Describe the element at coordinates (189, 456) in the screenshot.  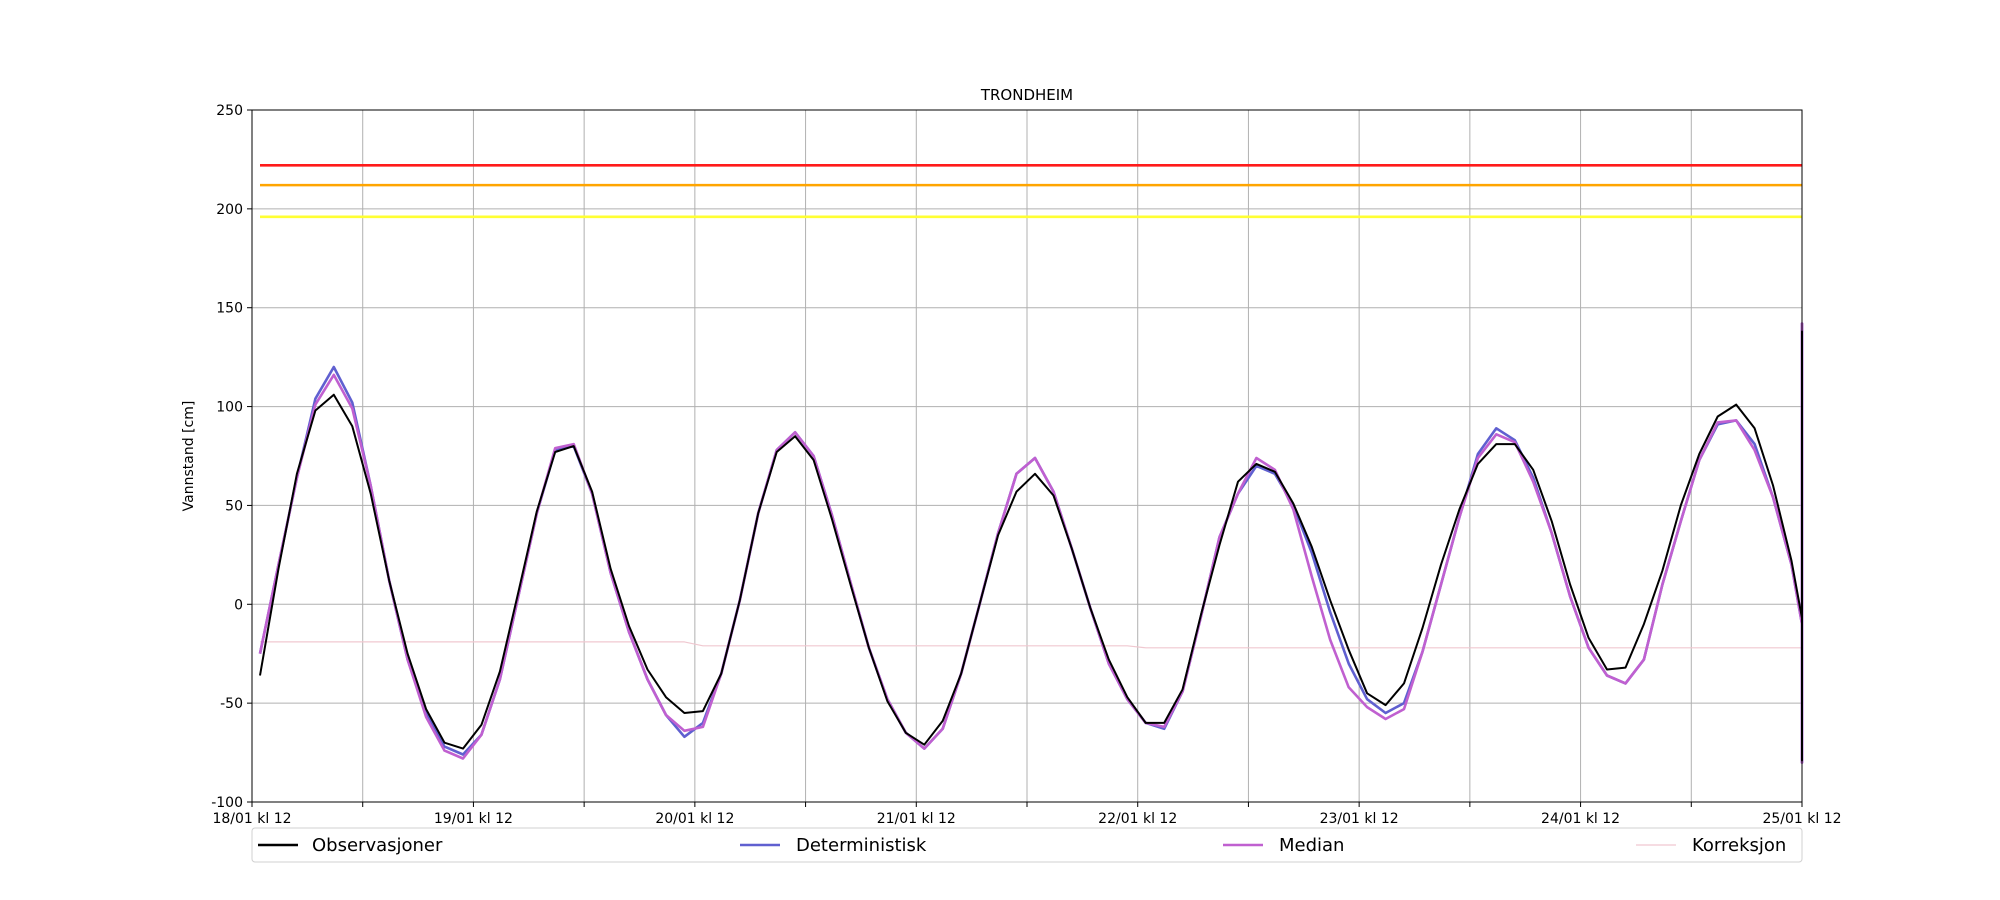
I see `y-axis-label: Vannstand [cm]` at that location.